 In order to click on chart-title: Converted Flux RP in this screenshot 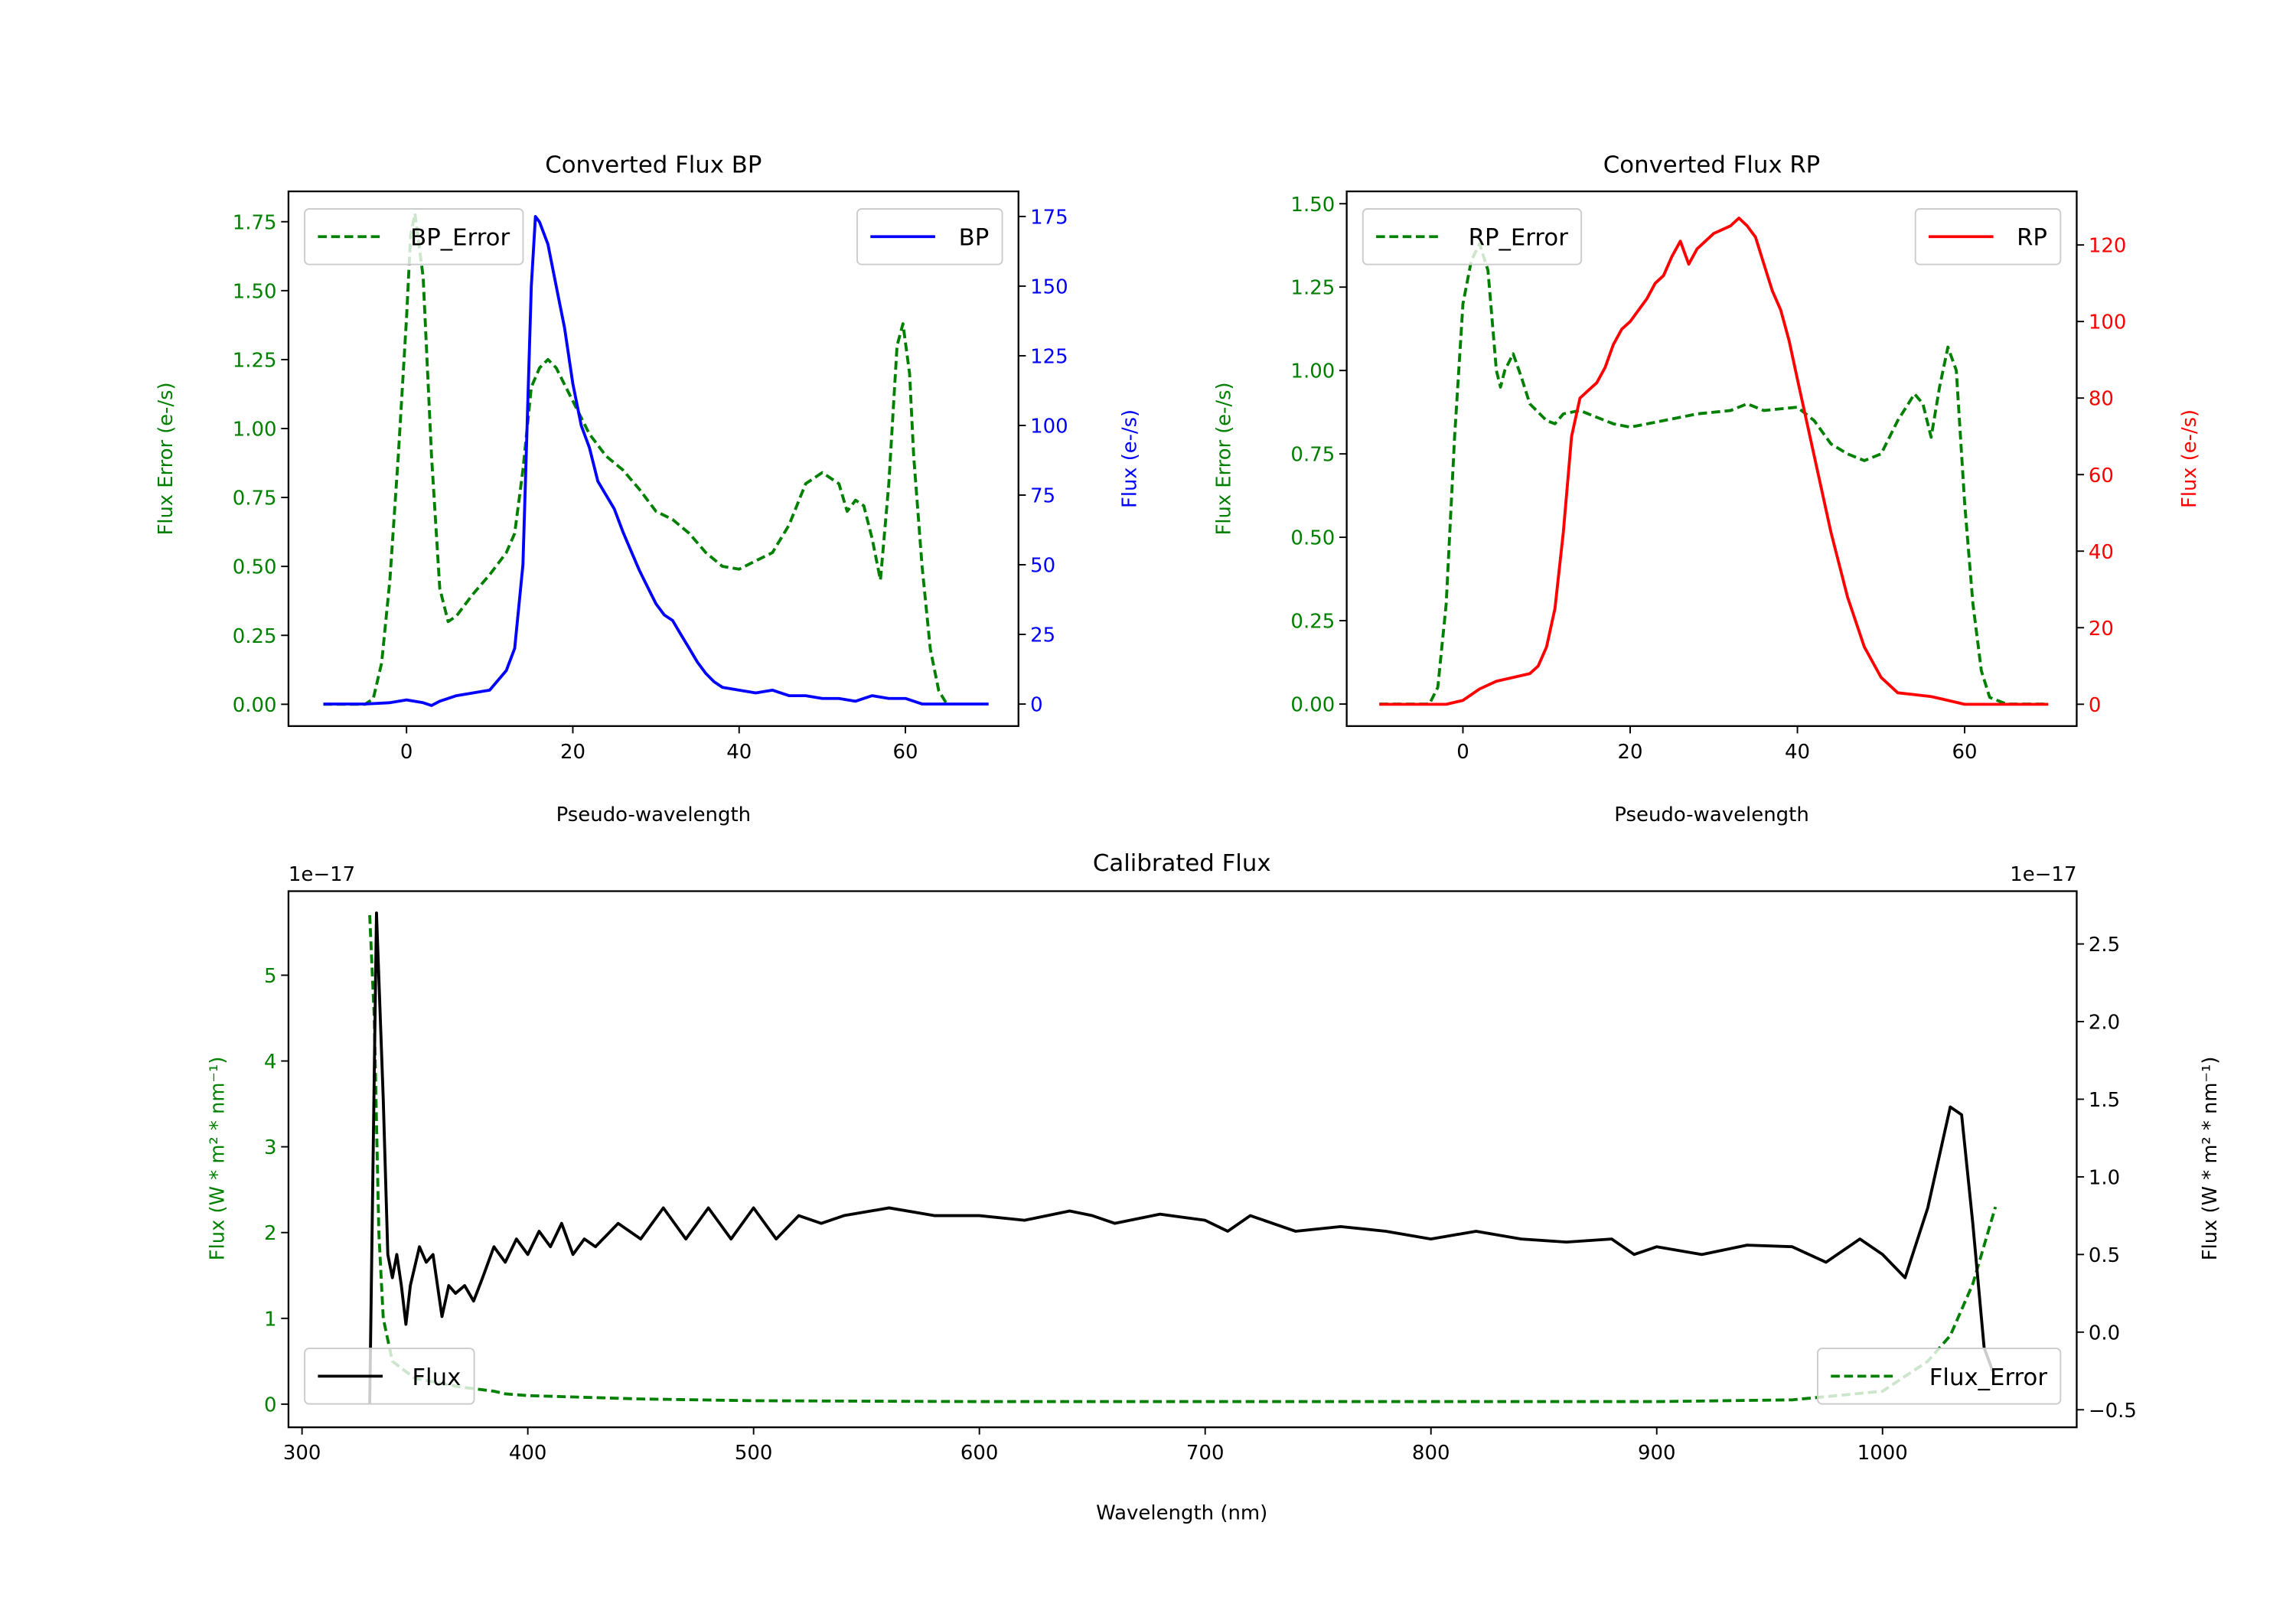, I will do `click(1711, 165)`.